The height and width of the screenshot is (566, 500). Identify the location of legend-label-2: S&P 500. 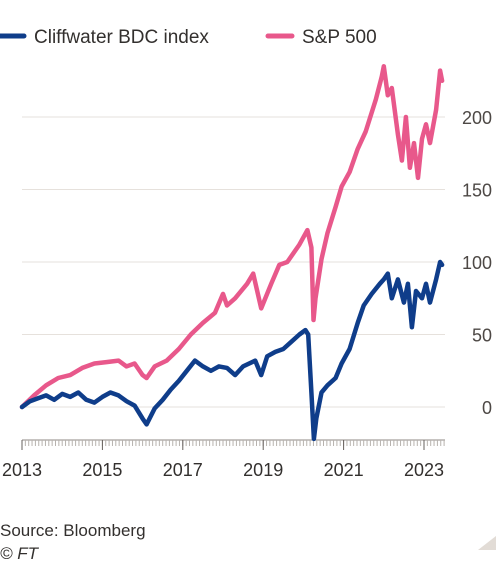
(339, 37).